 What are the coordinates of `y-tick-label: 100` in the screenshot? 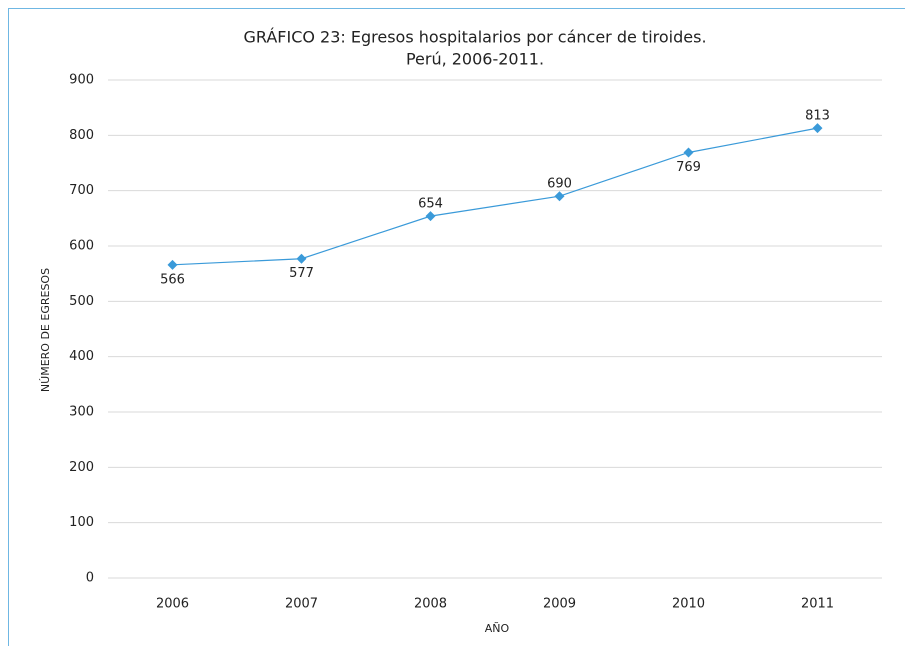 It's located at (81, 522).